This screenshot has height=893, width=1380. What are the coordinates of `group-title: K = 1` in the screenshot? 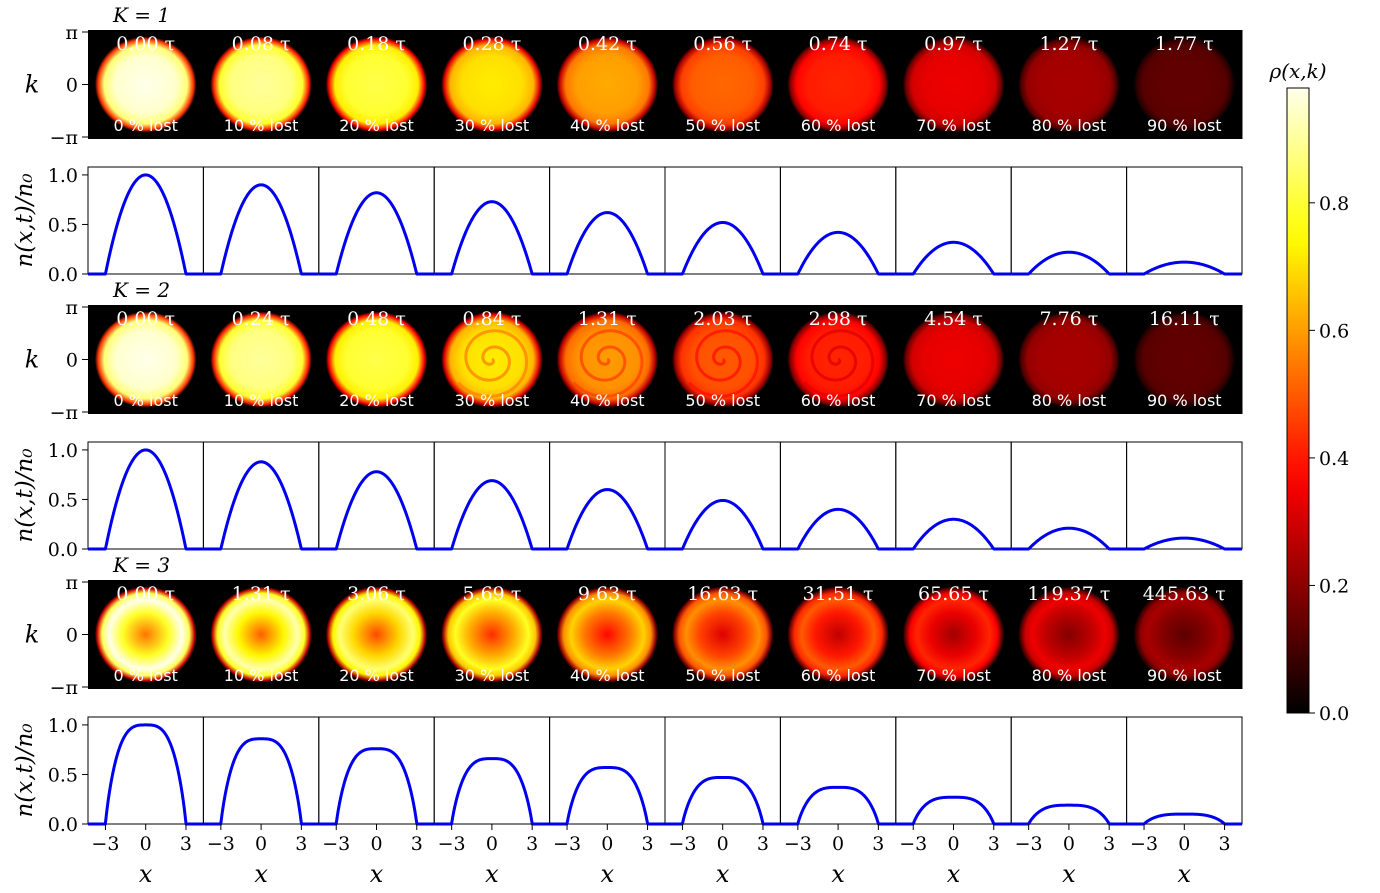 It's located at (141, 15).